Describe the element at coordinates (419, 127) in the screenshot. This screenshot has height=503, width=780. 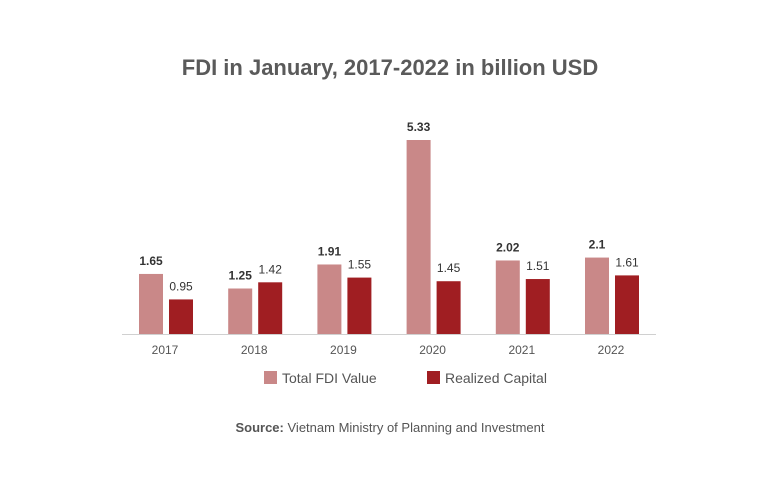
I see `data-label: 5.33` at that location.